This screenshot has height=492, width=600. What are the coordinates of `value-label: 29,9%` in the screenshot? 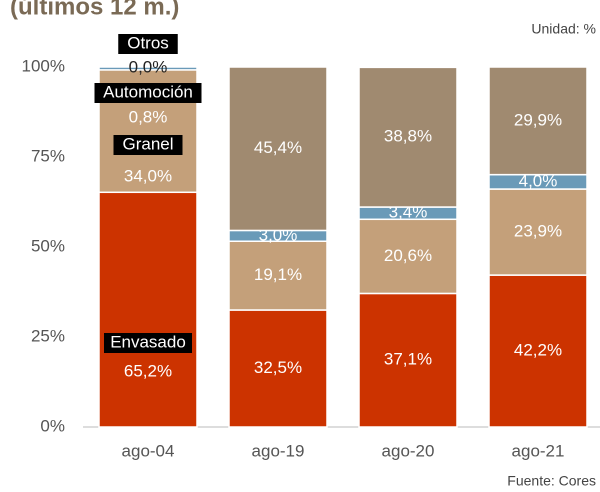 It's located at (538, 119).